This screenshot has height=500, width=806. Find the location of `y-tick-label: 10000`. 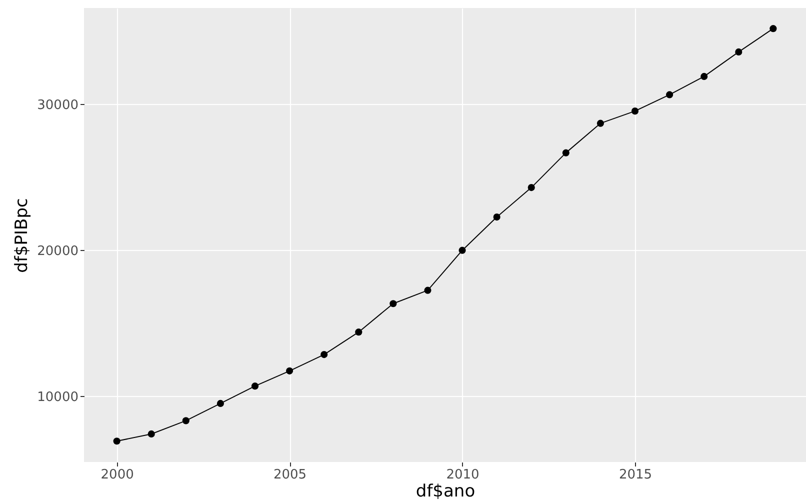

y-tick-label: 10000 is located at coordinates (57, 397).